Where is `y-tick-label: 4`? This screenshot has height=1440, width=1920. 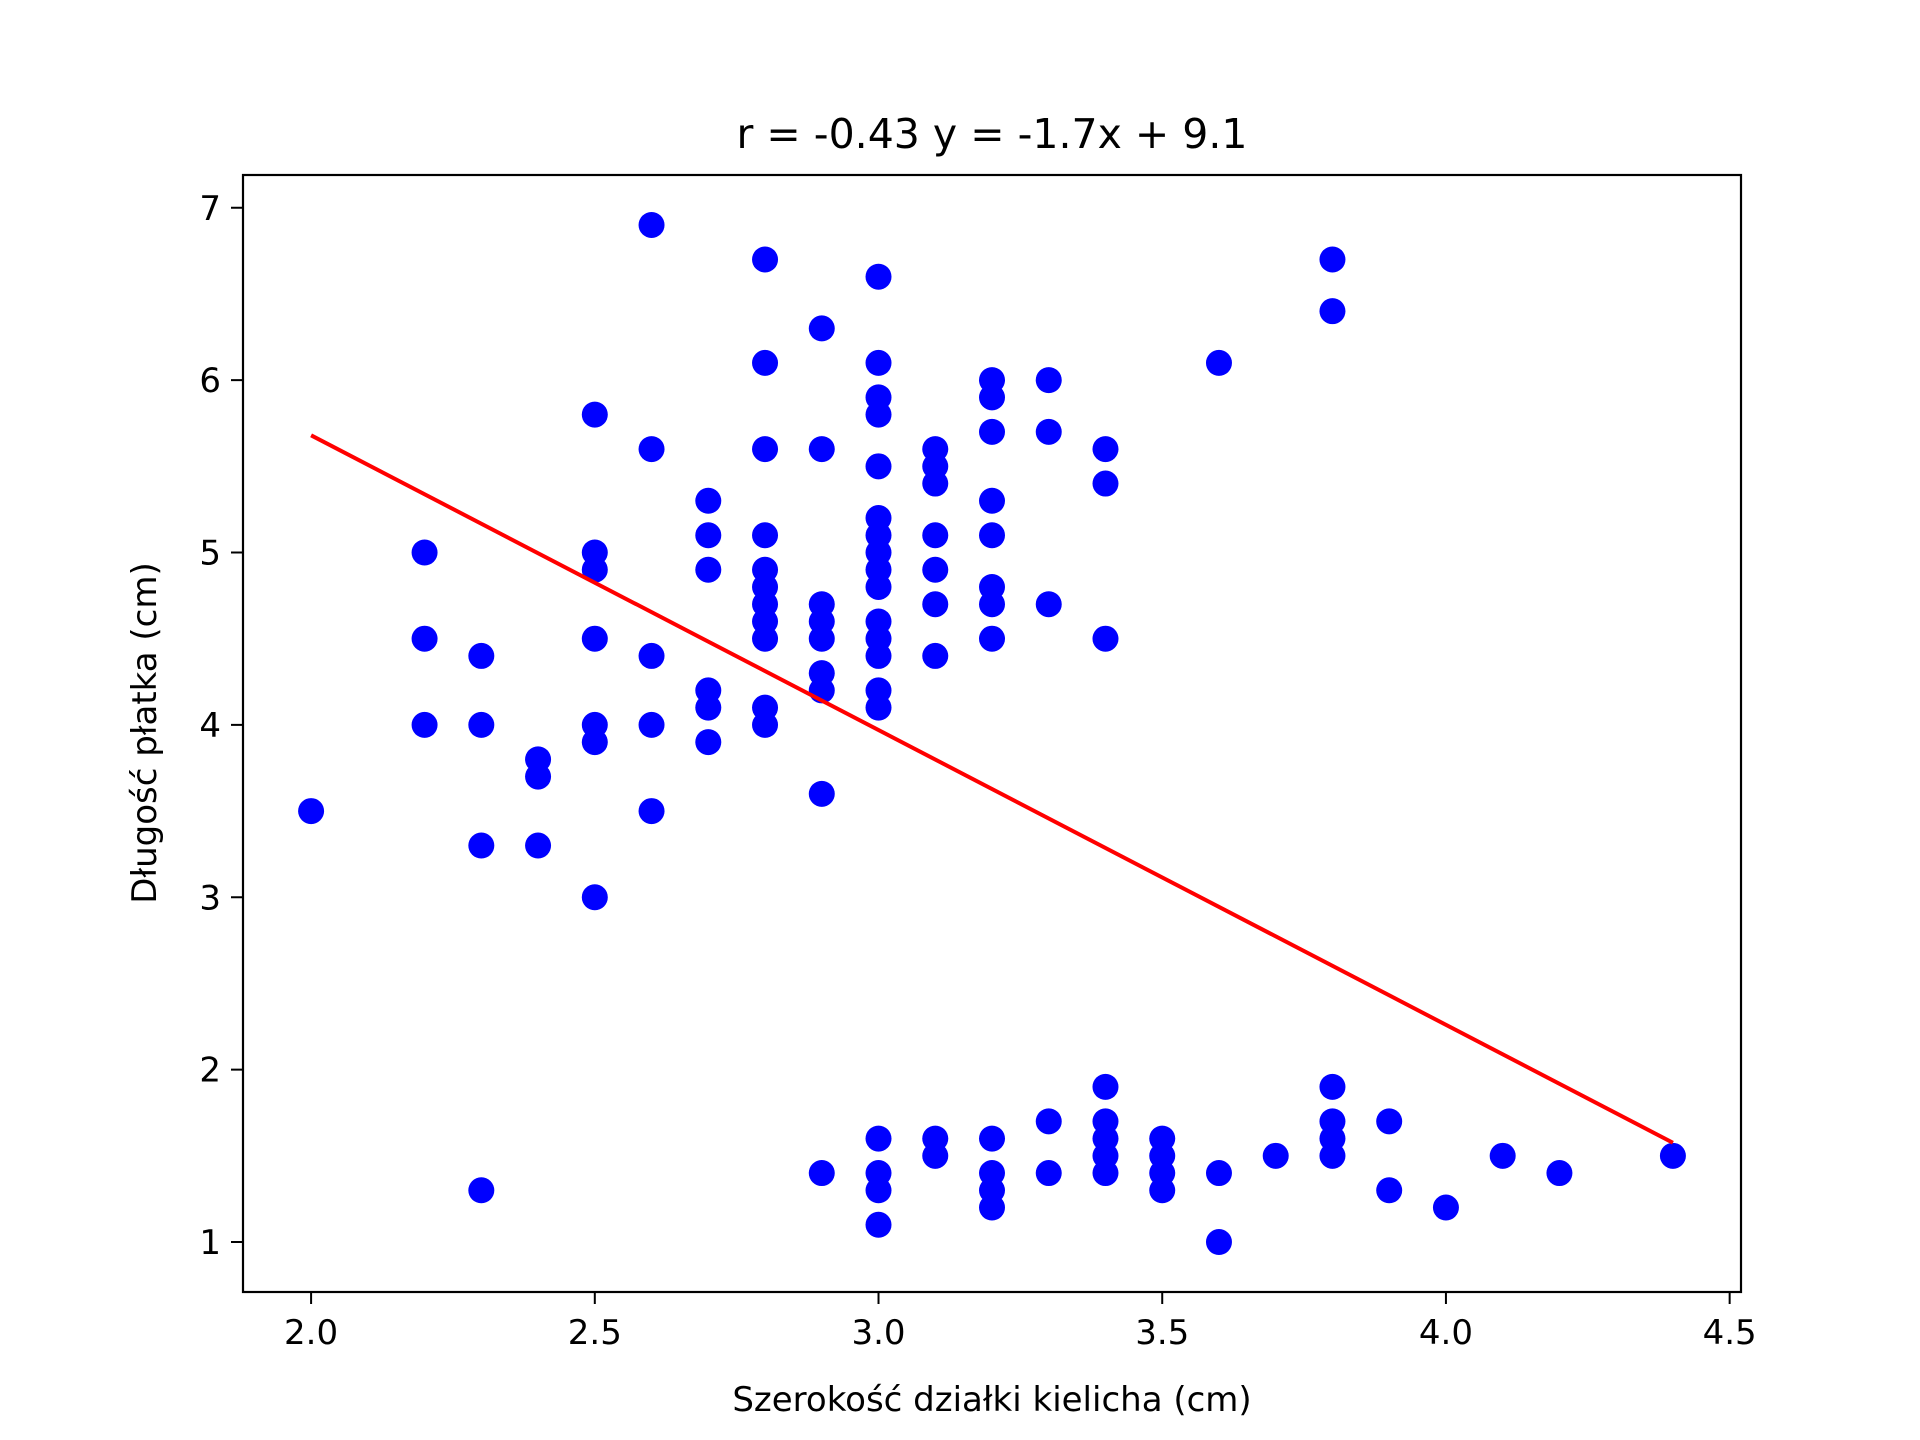
y-tick-label: 4 is located at coordinates (210, 726).